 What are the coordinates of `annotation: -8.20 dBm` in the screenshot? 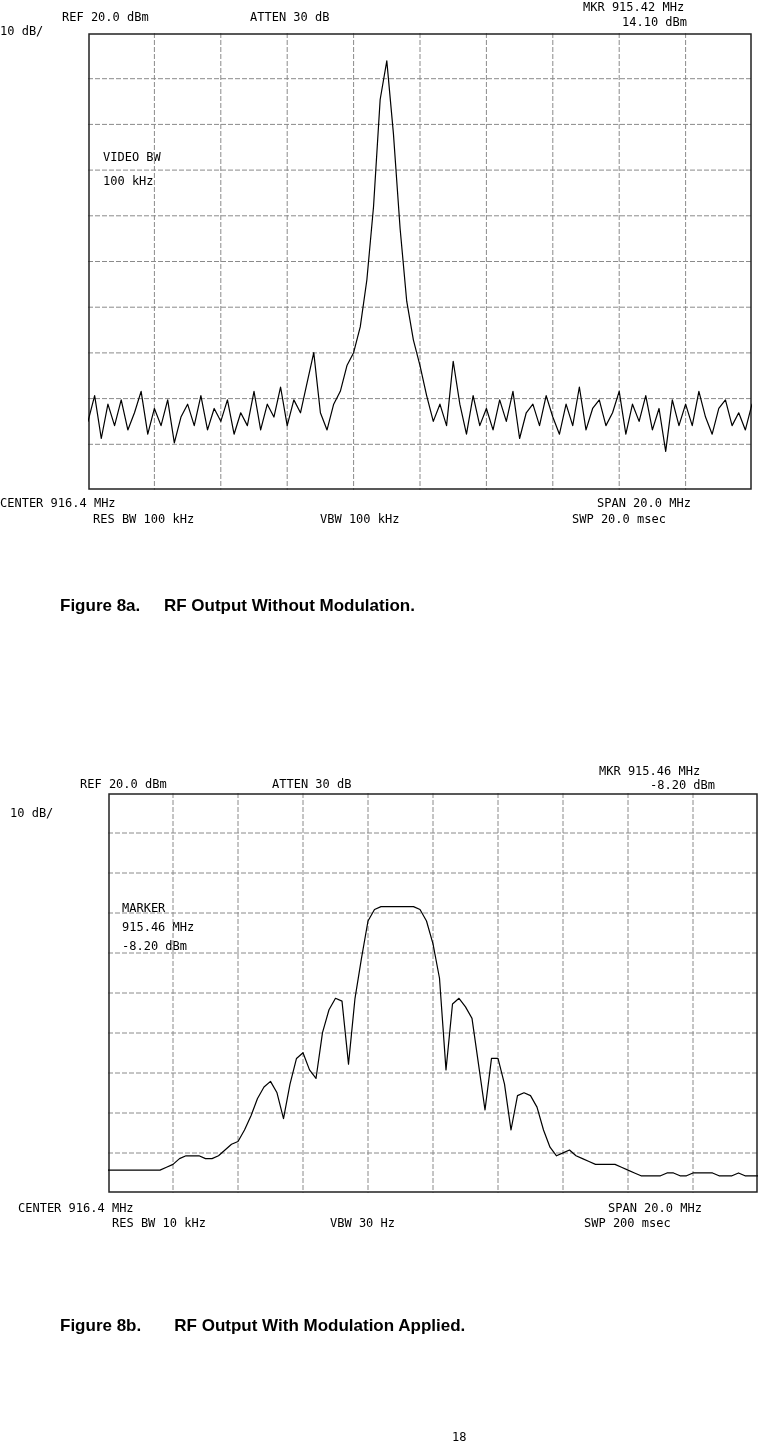 It's located at (155, 946).